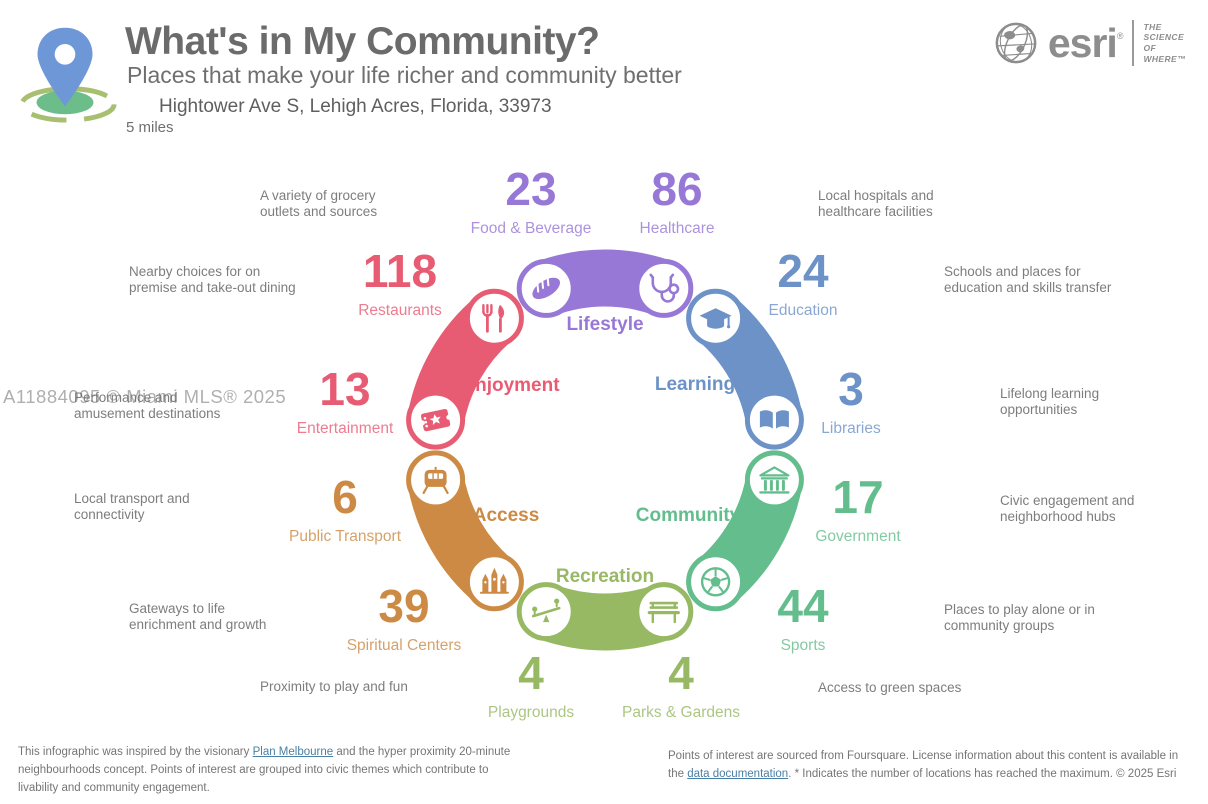  I want to click on stat-label: Sports, so click(803, 645).